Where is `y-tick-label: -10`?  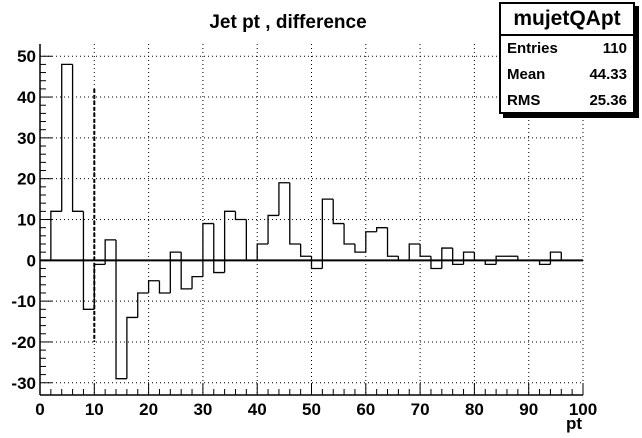
y-tick-label: -10 is located at coordinates (23, 301).